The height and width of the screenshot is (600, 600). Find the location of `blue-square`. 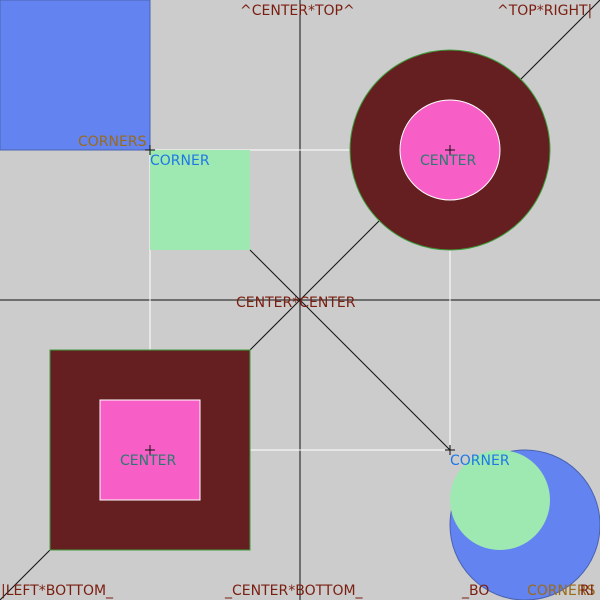

blue-square is located at coordinates (75, 75).